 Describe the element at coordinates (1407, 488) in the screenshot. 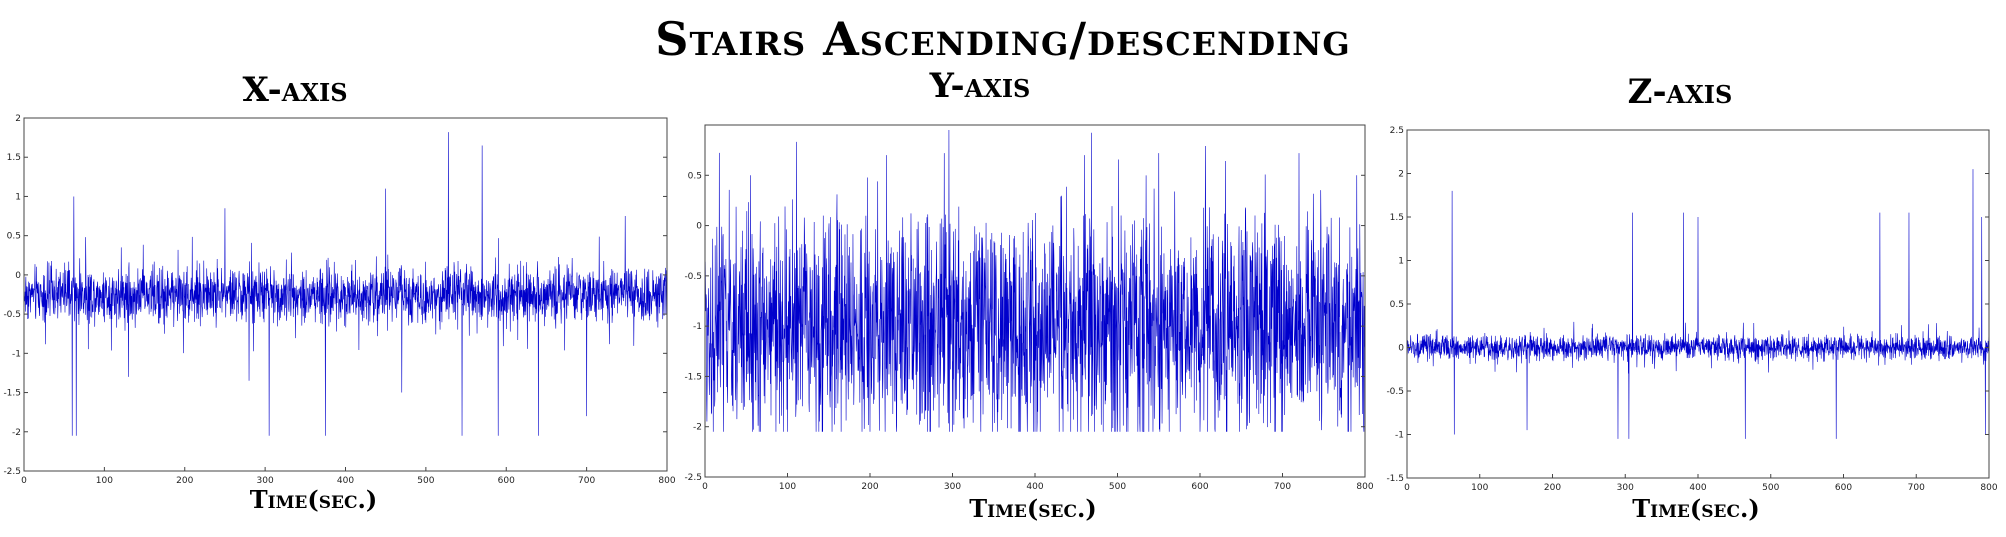

I see `z-axis-x-tick-label: 0` at that location.